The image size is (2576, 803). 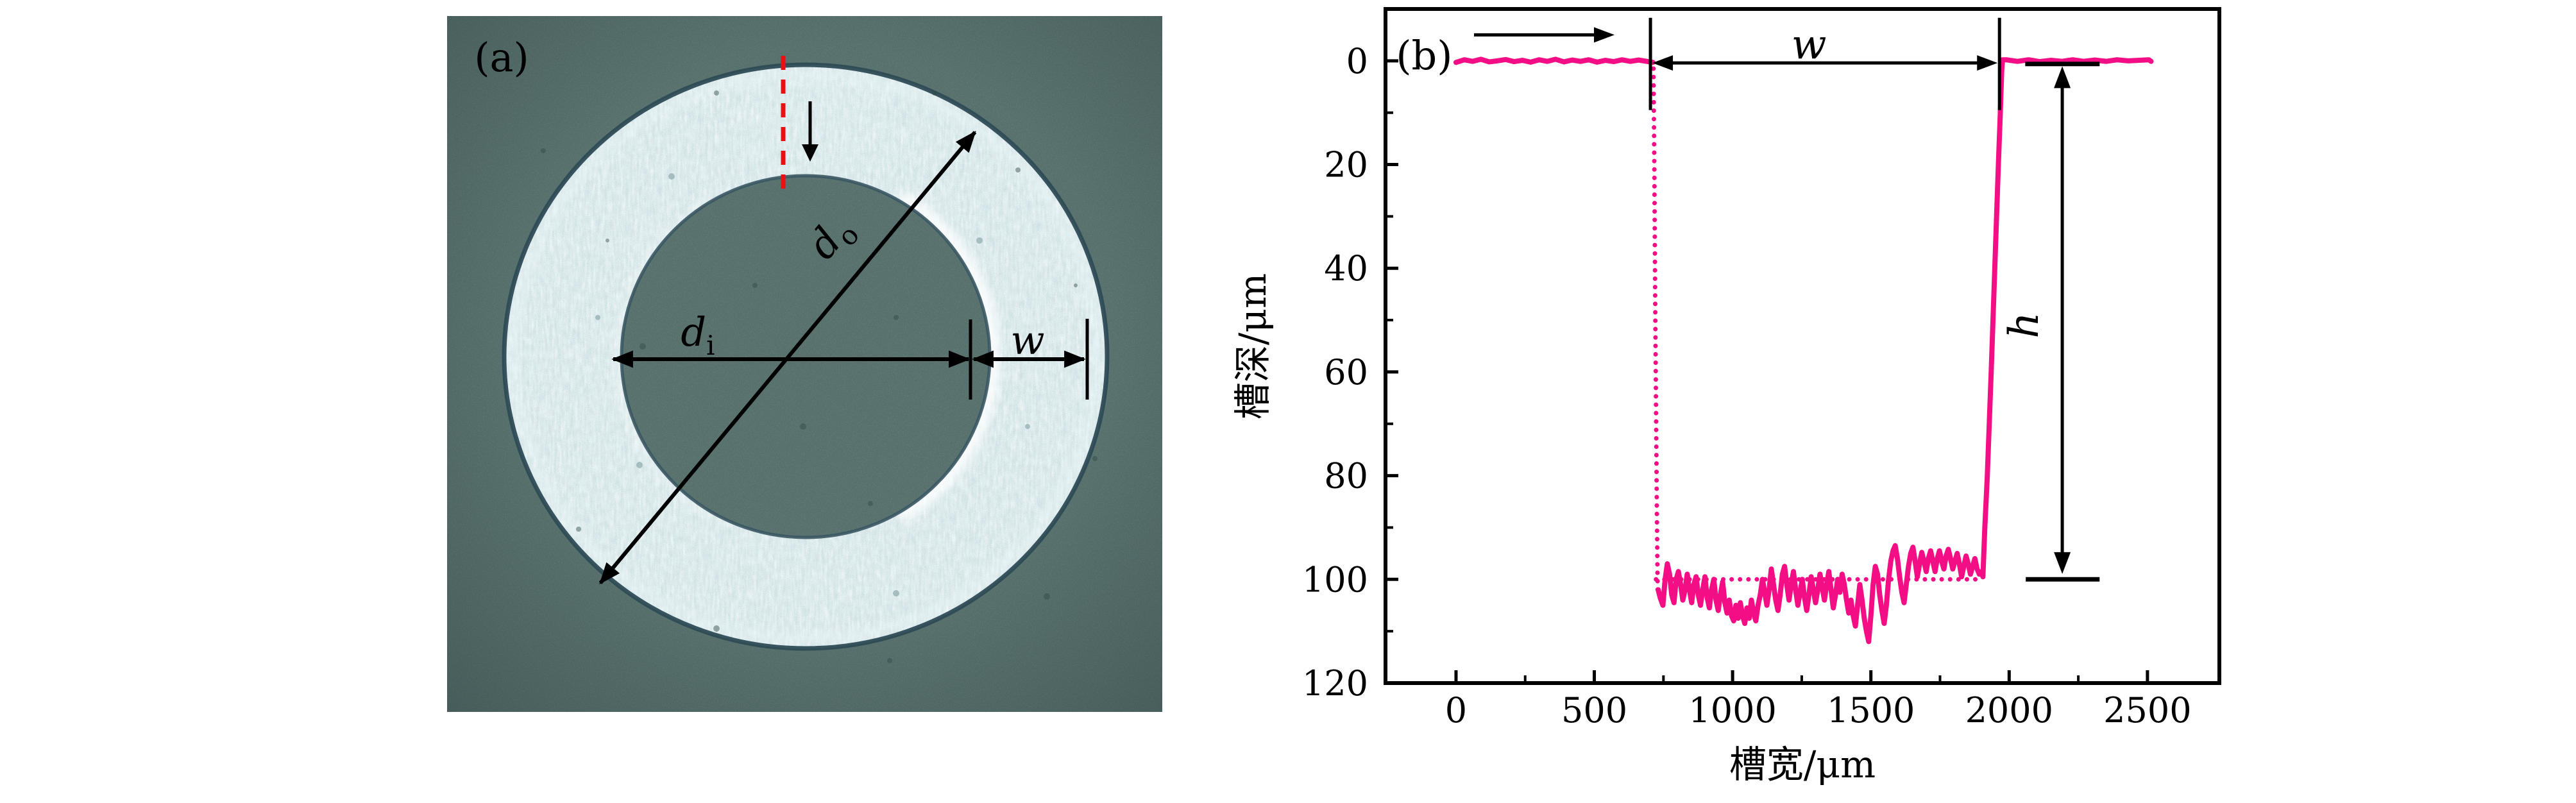 I want to click on y-tick-label: 20, so click(x=1346, y=165).